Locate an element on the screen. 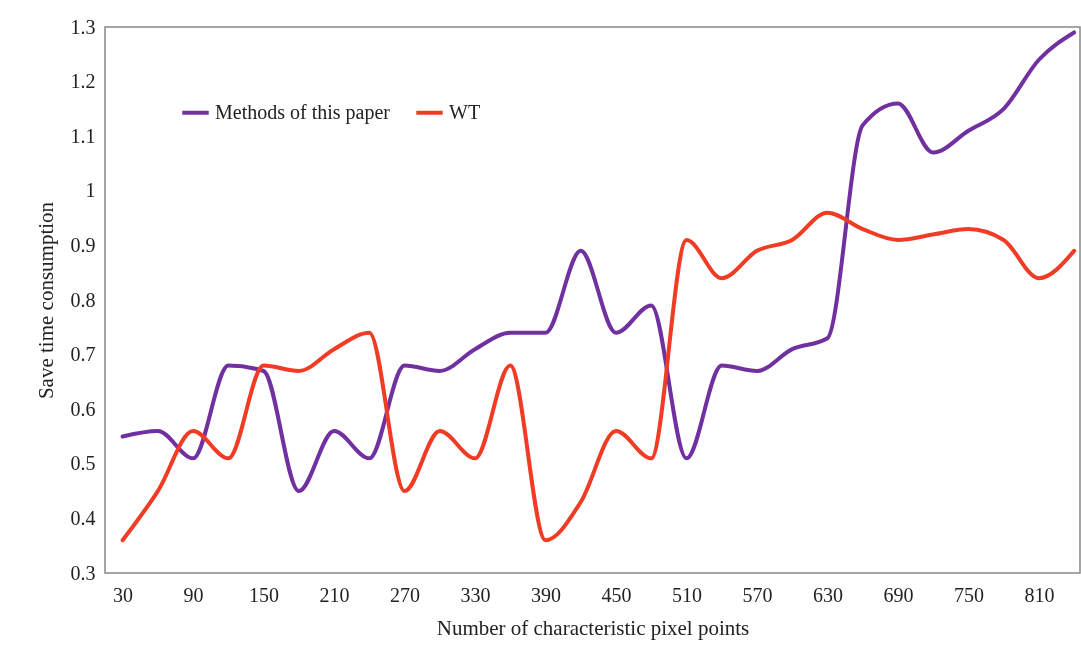 Image resolution: width=1081 pixels, height=664 pixels. y-tick-label: 0.6 is located at coordinates (83, 408).